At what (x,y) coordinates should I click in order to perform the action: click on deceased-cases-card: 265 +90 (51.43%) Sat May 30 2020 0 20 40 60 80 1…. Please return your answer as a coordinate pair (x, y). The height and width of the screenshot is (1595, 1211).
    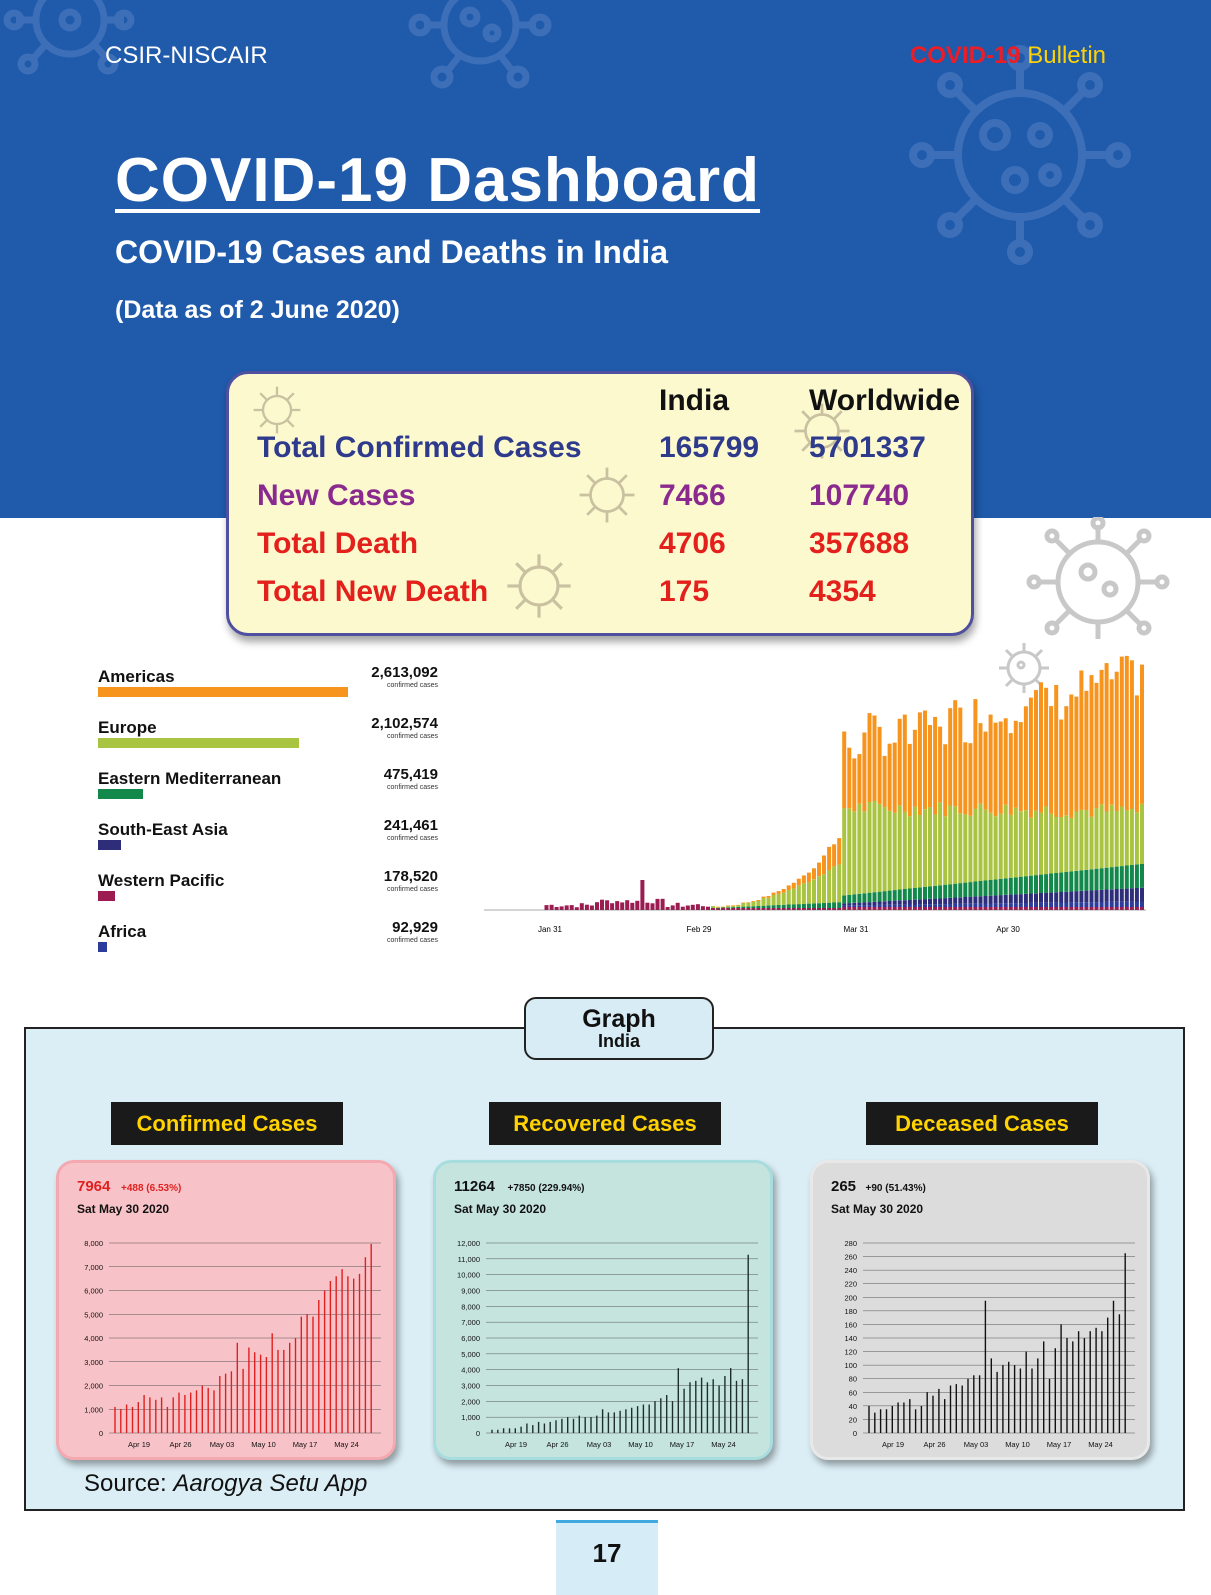
    Looking at the image, I should click on (980, 1310).